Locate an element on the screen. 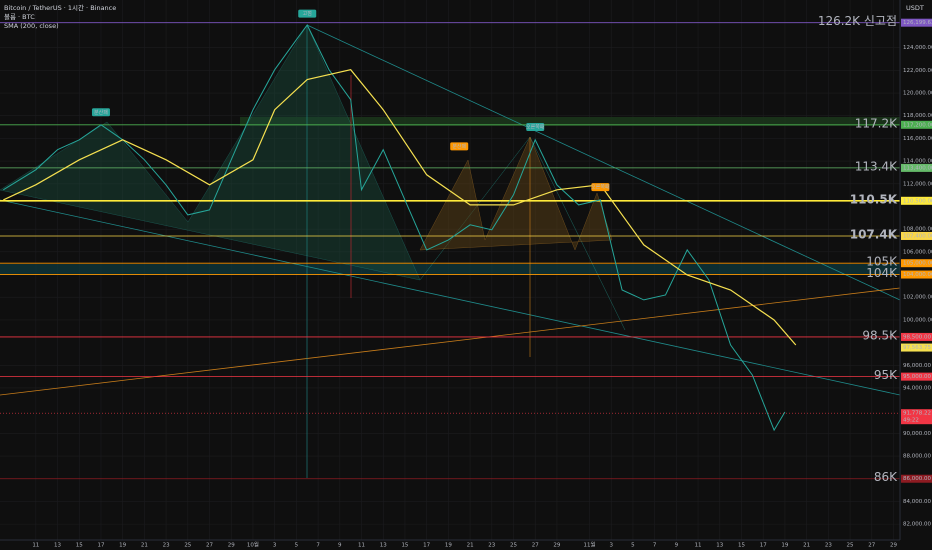 Image resolution: width=932 pixels, height=550 pixels. level-label: 110.5K is located at coordinates (874, 199).